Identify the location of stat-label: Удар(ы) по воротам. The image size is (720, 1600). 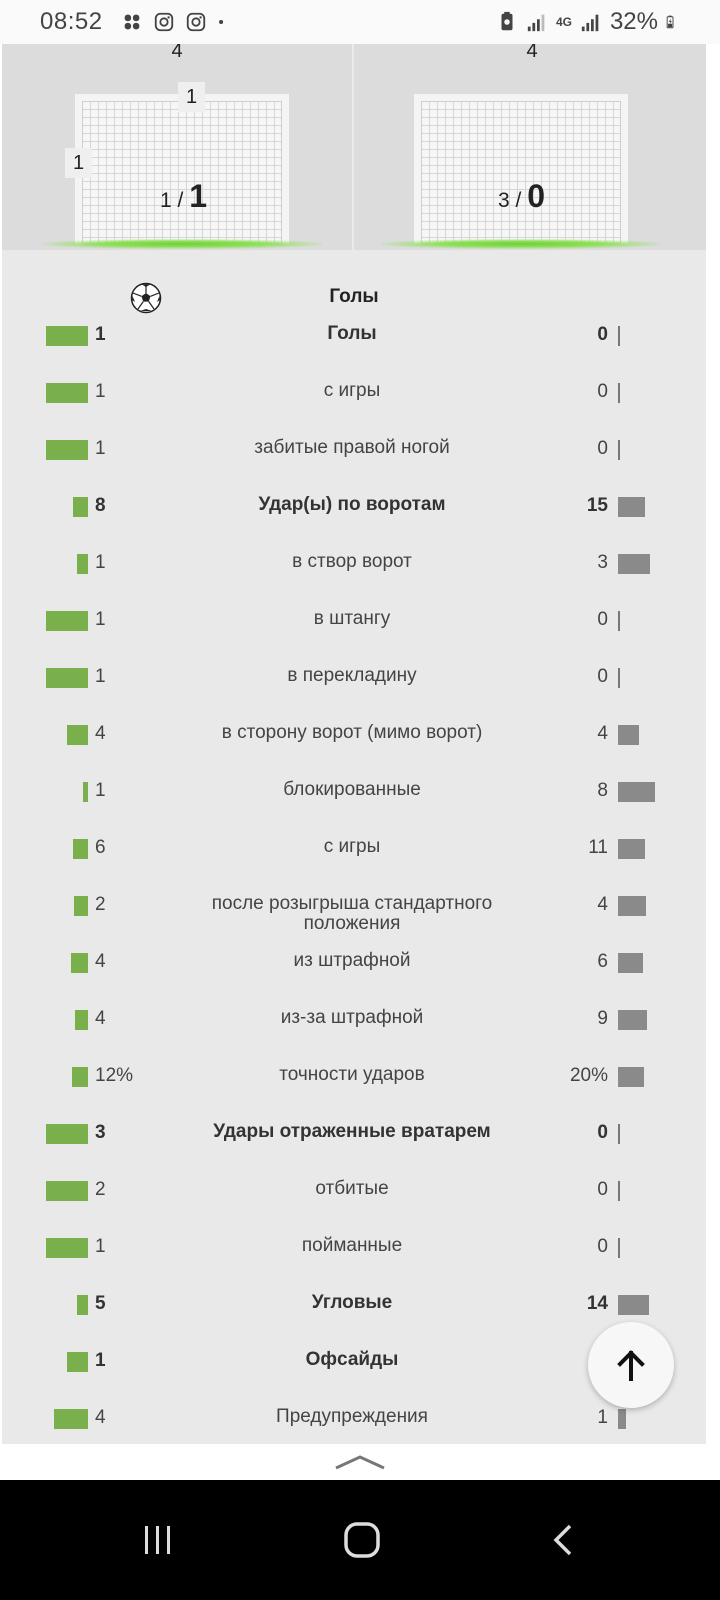
(352, 504).